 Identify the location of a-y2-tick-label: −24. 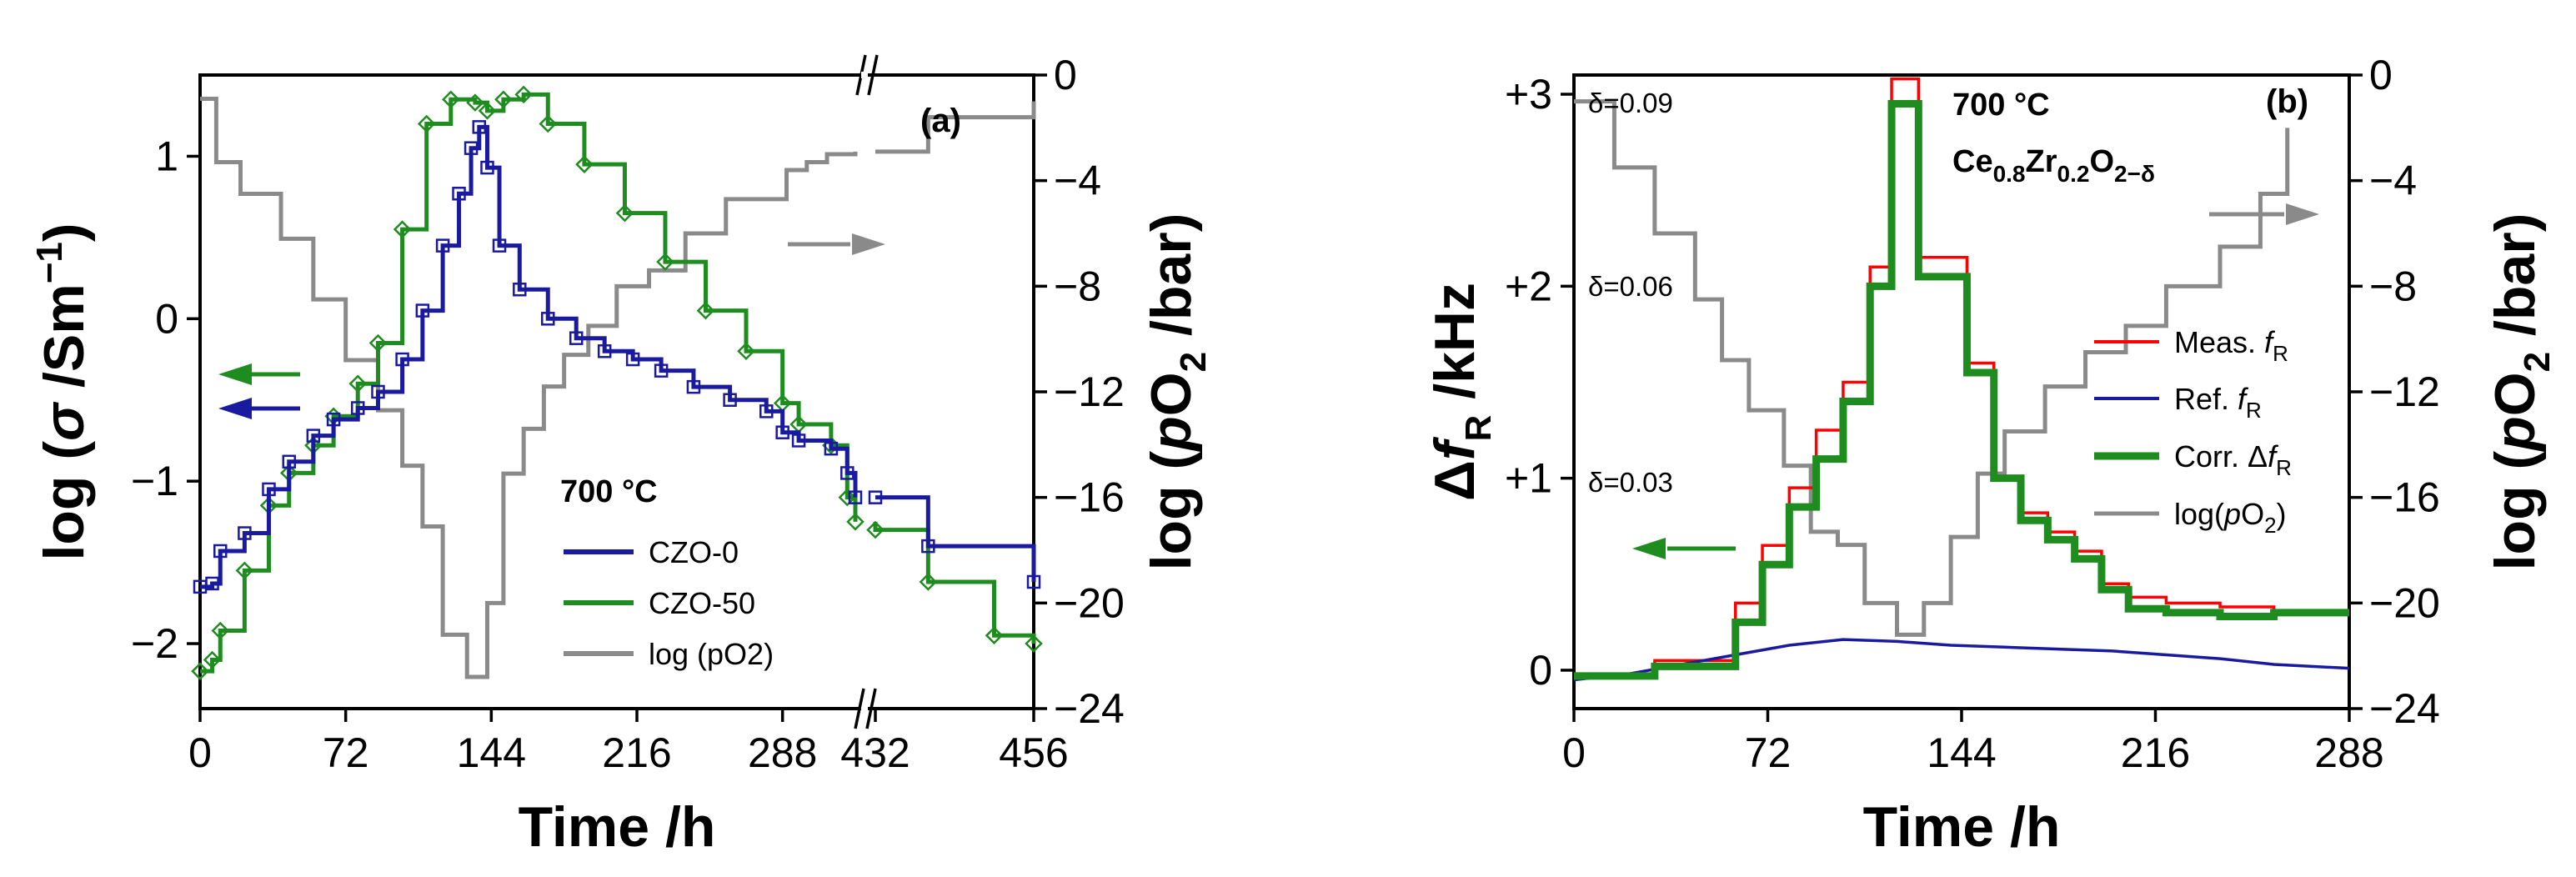
(1089, 709).